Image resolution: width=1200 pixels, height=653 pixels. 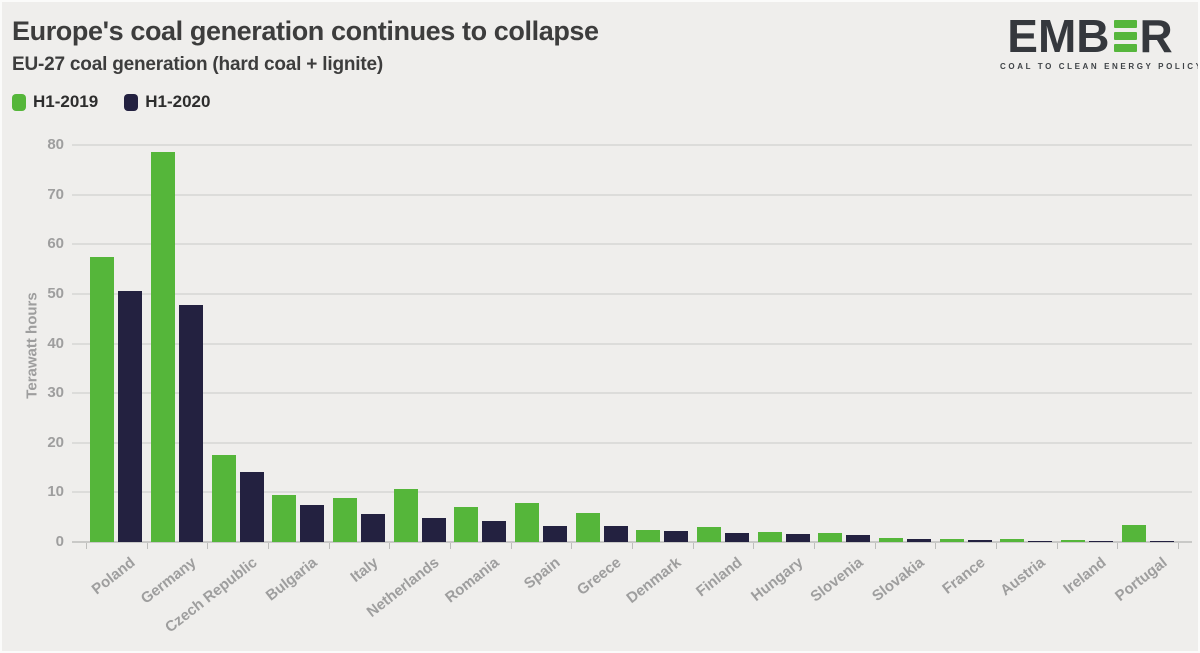 What do you see at coordinates (466, 524) in the screenshot?
I see `bar-romania-h1-2019` at bounding box center [466, 524].